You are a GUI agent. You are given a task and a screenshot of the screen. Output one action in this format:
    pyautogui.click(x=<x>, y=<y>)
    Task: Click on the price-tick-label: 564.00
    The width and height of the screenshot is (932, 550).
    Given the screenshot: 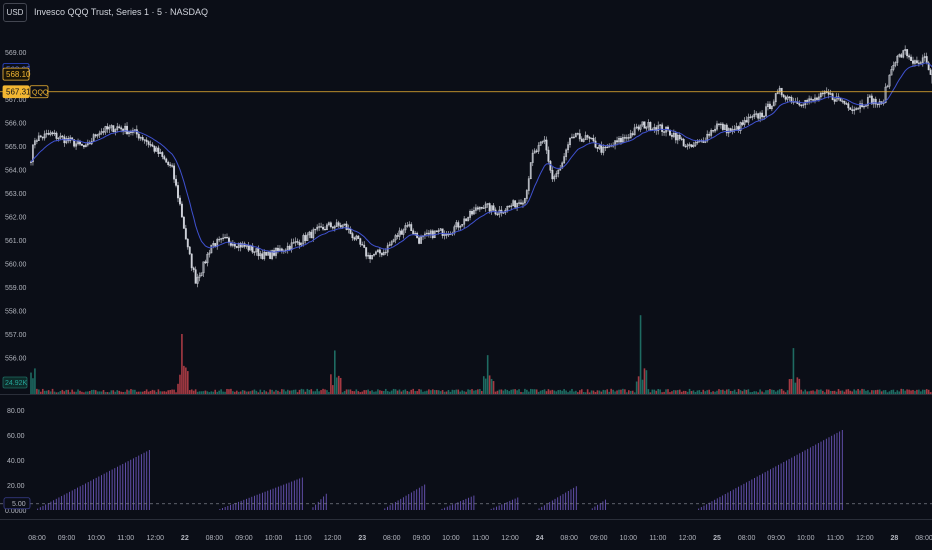 What is the action you would take?
    pyautogui.click(x=16, y=171)
    